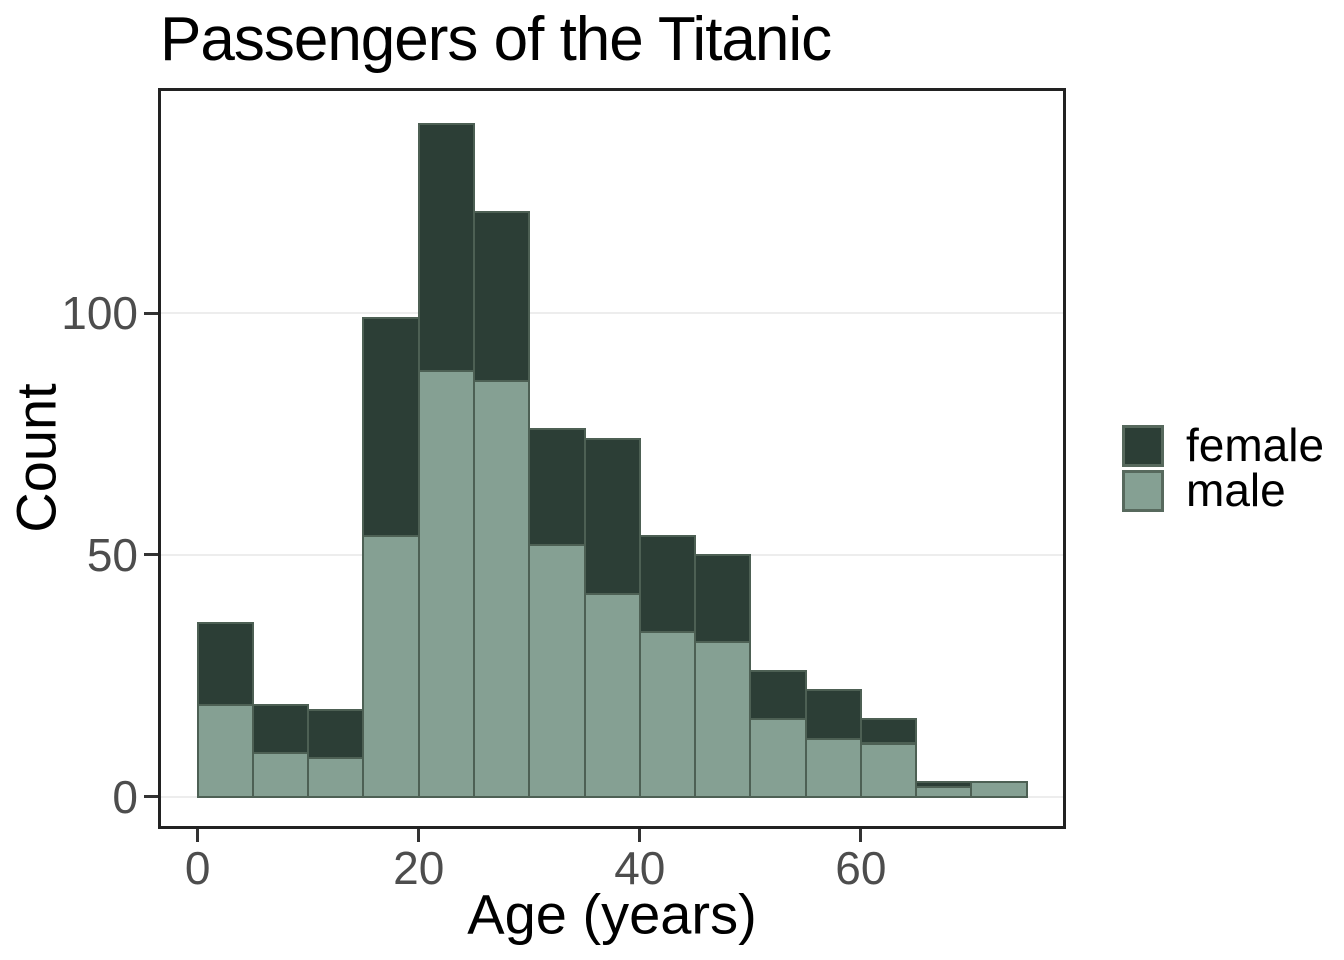  What do you see at coordinates (125, 796) in the screenshot?
I see `y-tick-label-0: 0` at bounding box center [125, 796].